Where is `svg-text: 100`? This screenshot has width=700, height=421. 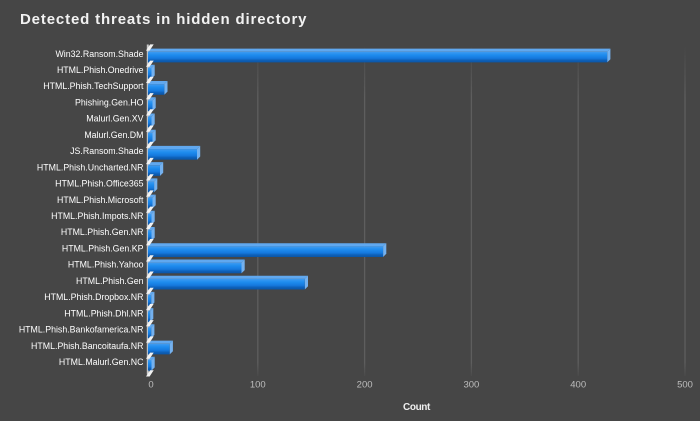 svg-text: 100 is located at coordinates (258, 385).